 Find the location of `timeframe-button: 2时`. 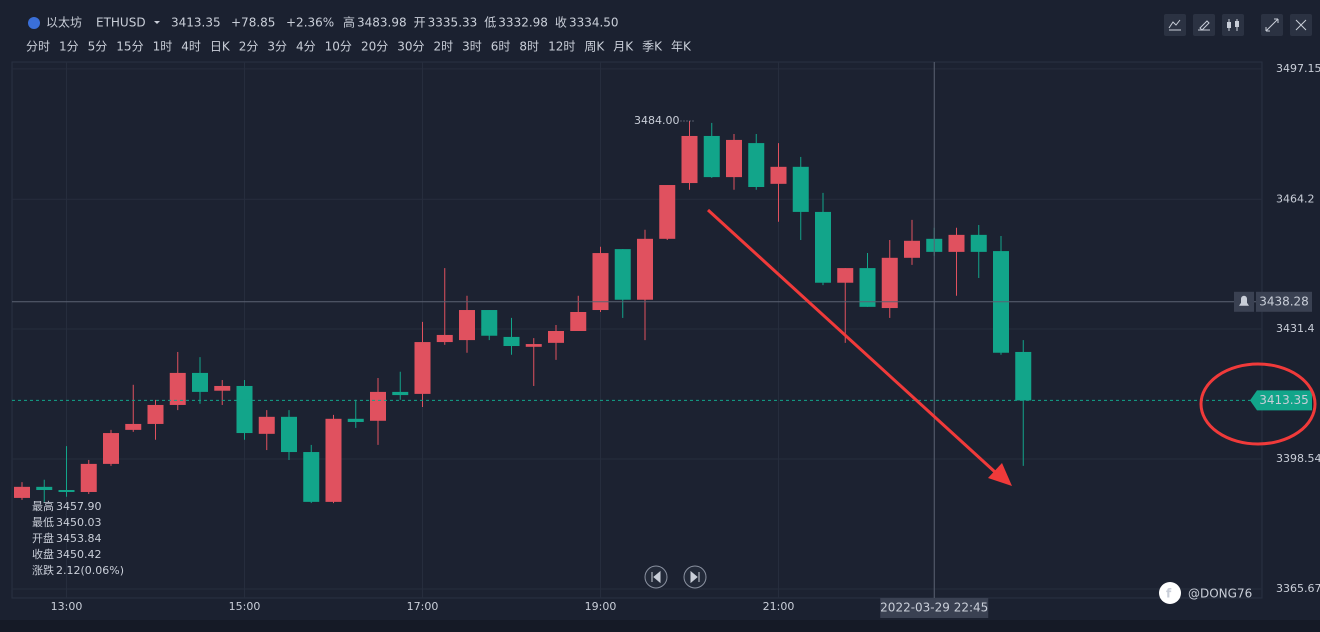

timeframe-button: 2时 is located at coordinates (444, 47).